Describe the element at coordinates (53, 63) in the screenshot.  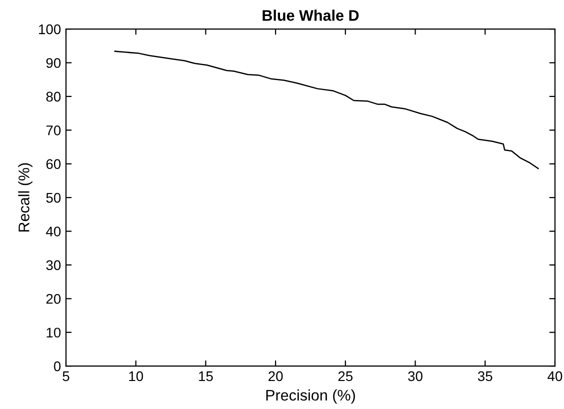
I see `y-tick-label: 90` at that location.